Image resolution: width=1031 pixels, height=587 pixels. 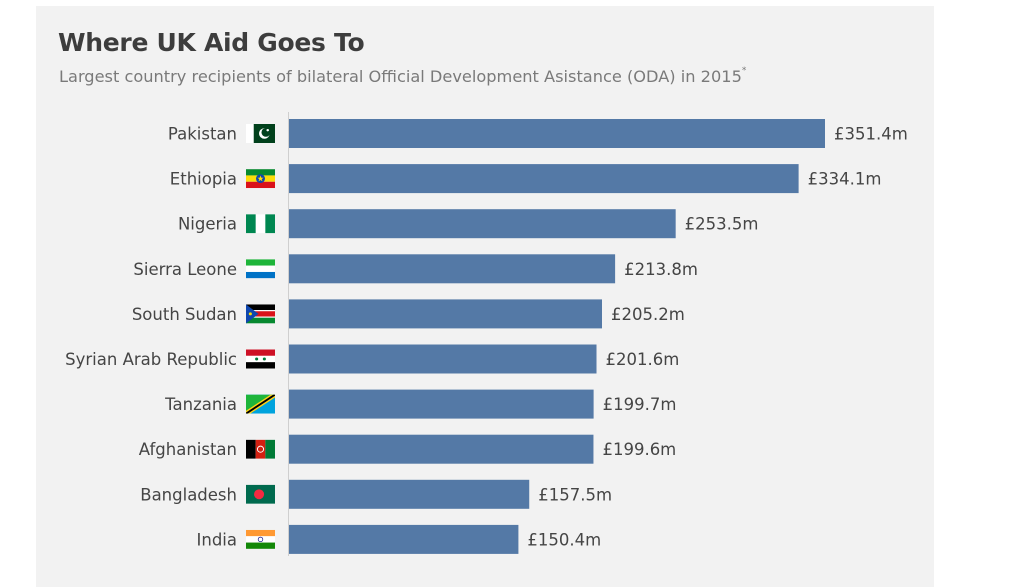 I want to click on nigeria-flag-icon, so click(x=260, y=224).